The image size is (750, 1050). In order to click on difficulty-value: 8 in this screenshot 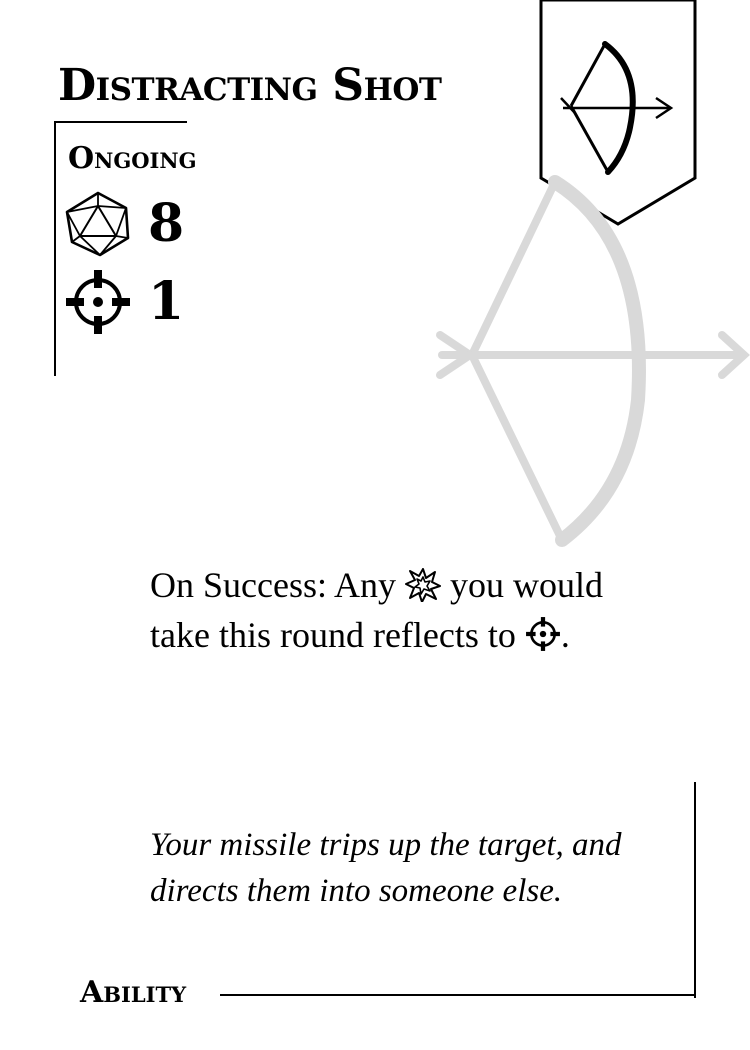, I will do `click(166, 223)`.